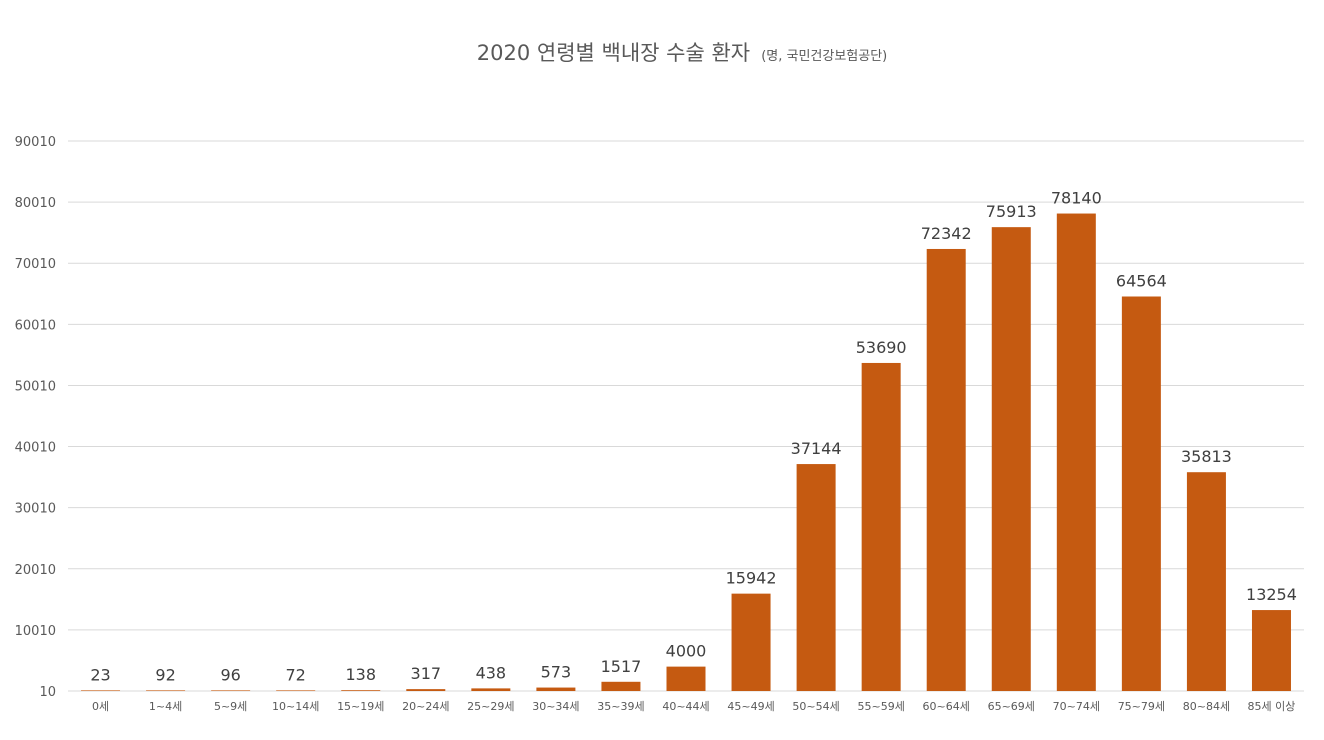 This screenshot has height=740, width=1324. I want to click on x-tick-label: 40~44세, so click(685, 706).